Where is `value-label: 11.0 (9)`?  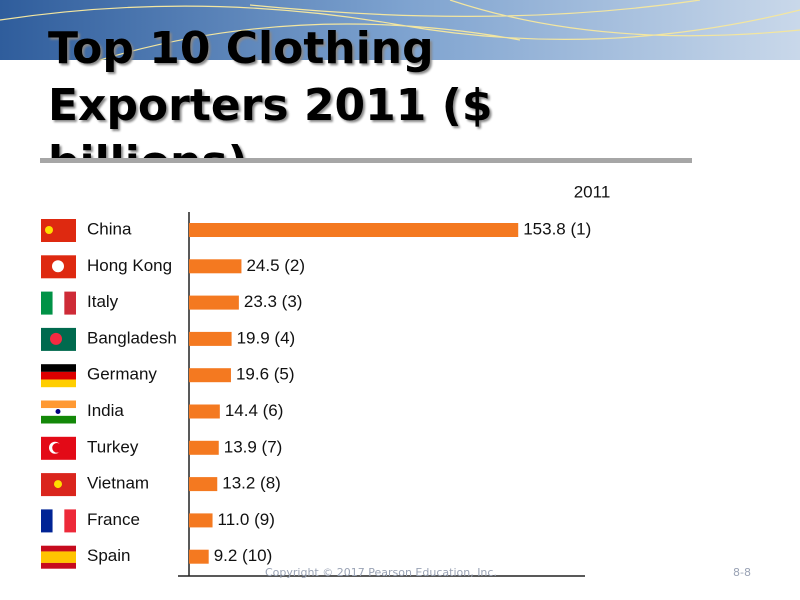
value-label: 11.0 (9) is located at coordinates (246, 519).